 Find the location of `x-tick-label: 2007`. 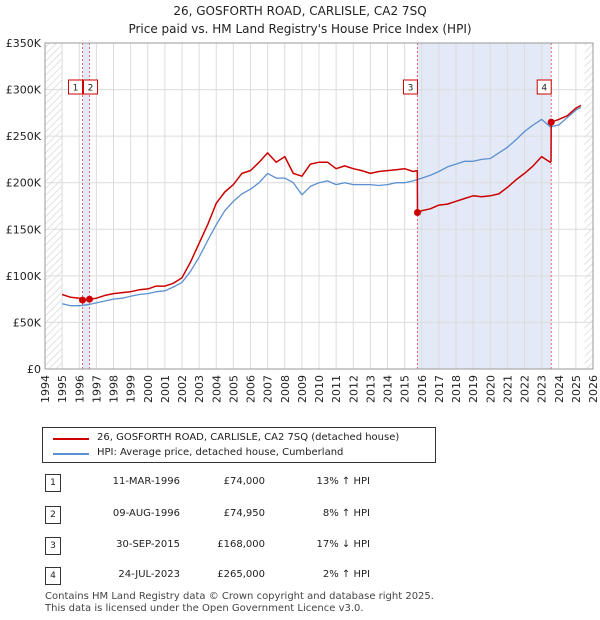

x-tick-label: 2007 is located at coordinates (268, 389).